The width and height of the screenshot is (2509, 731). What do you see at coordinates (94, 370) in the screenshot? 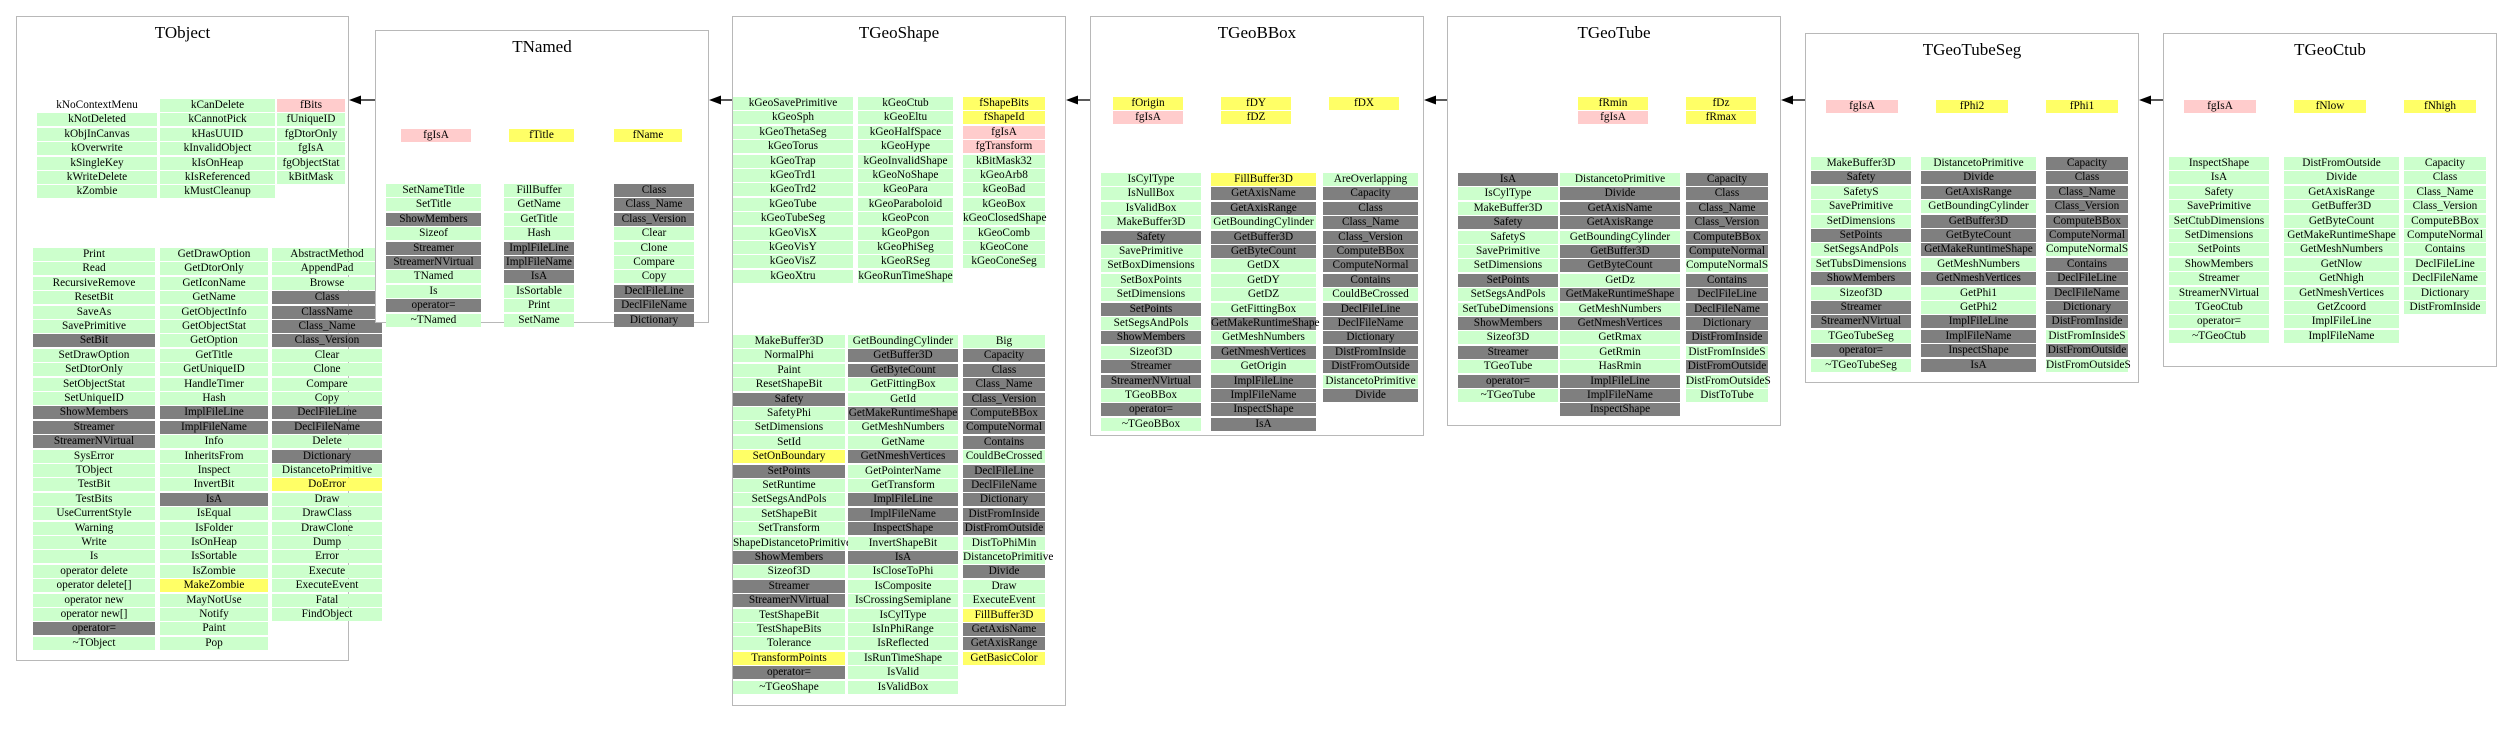
I see `method: SetDtorOnly` at bounding box center [94, 370].